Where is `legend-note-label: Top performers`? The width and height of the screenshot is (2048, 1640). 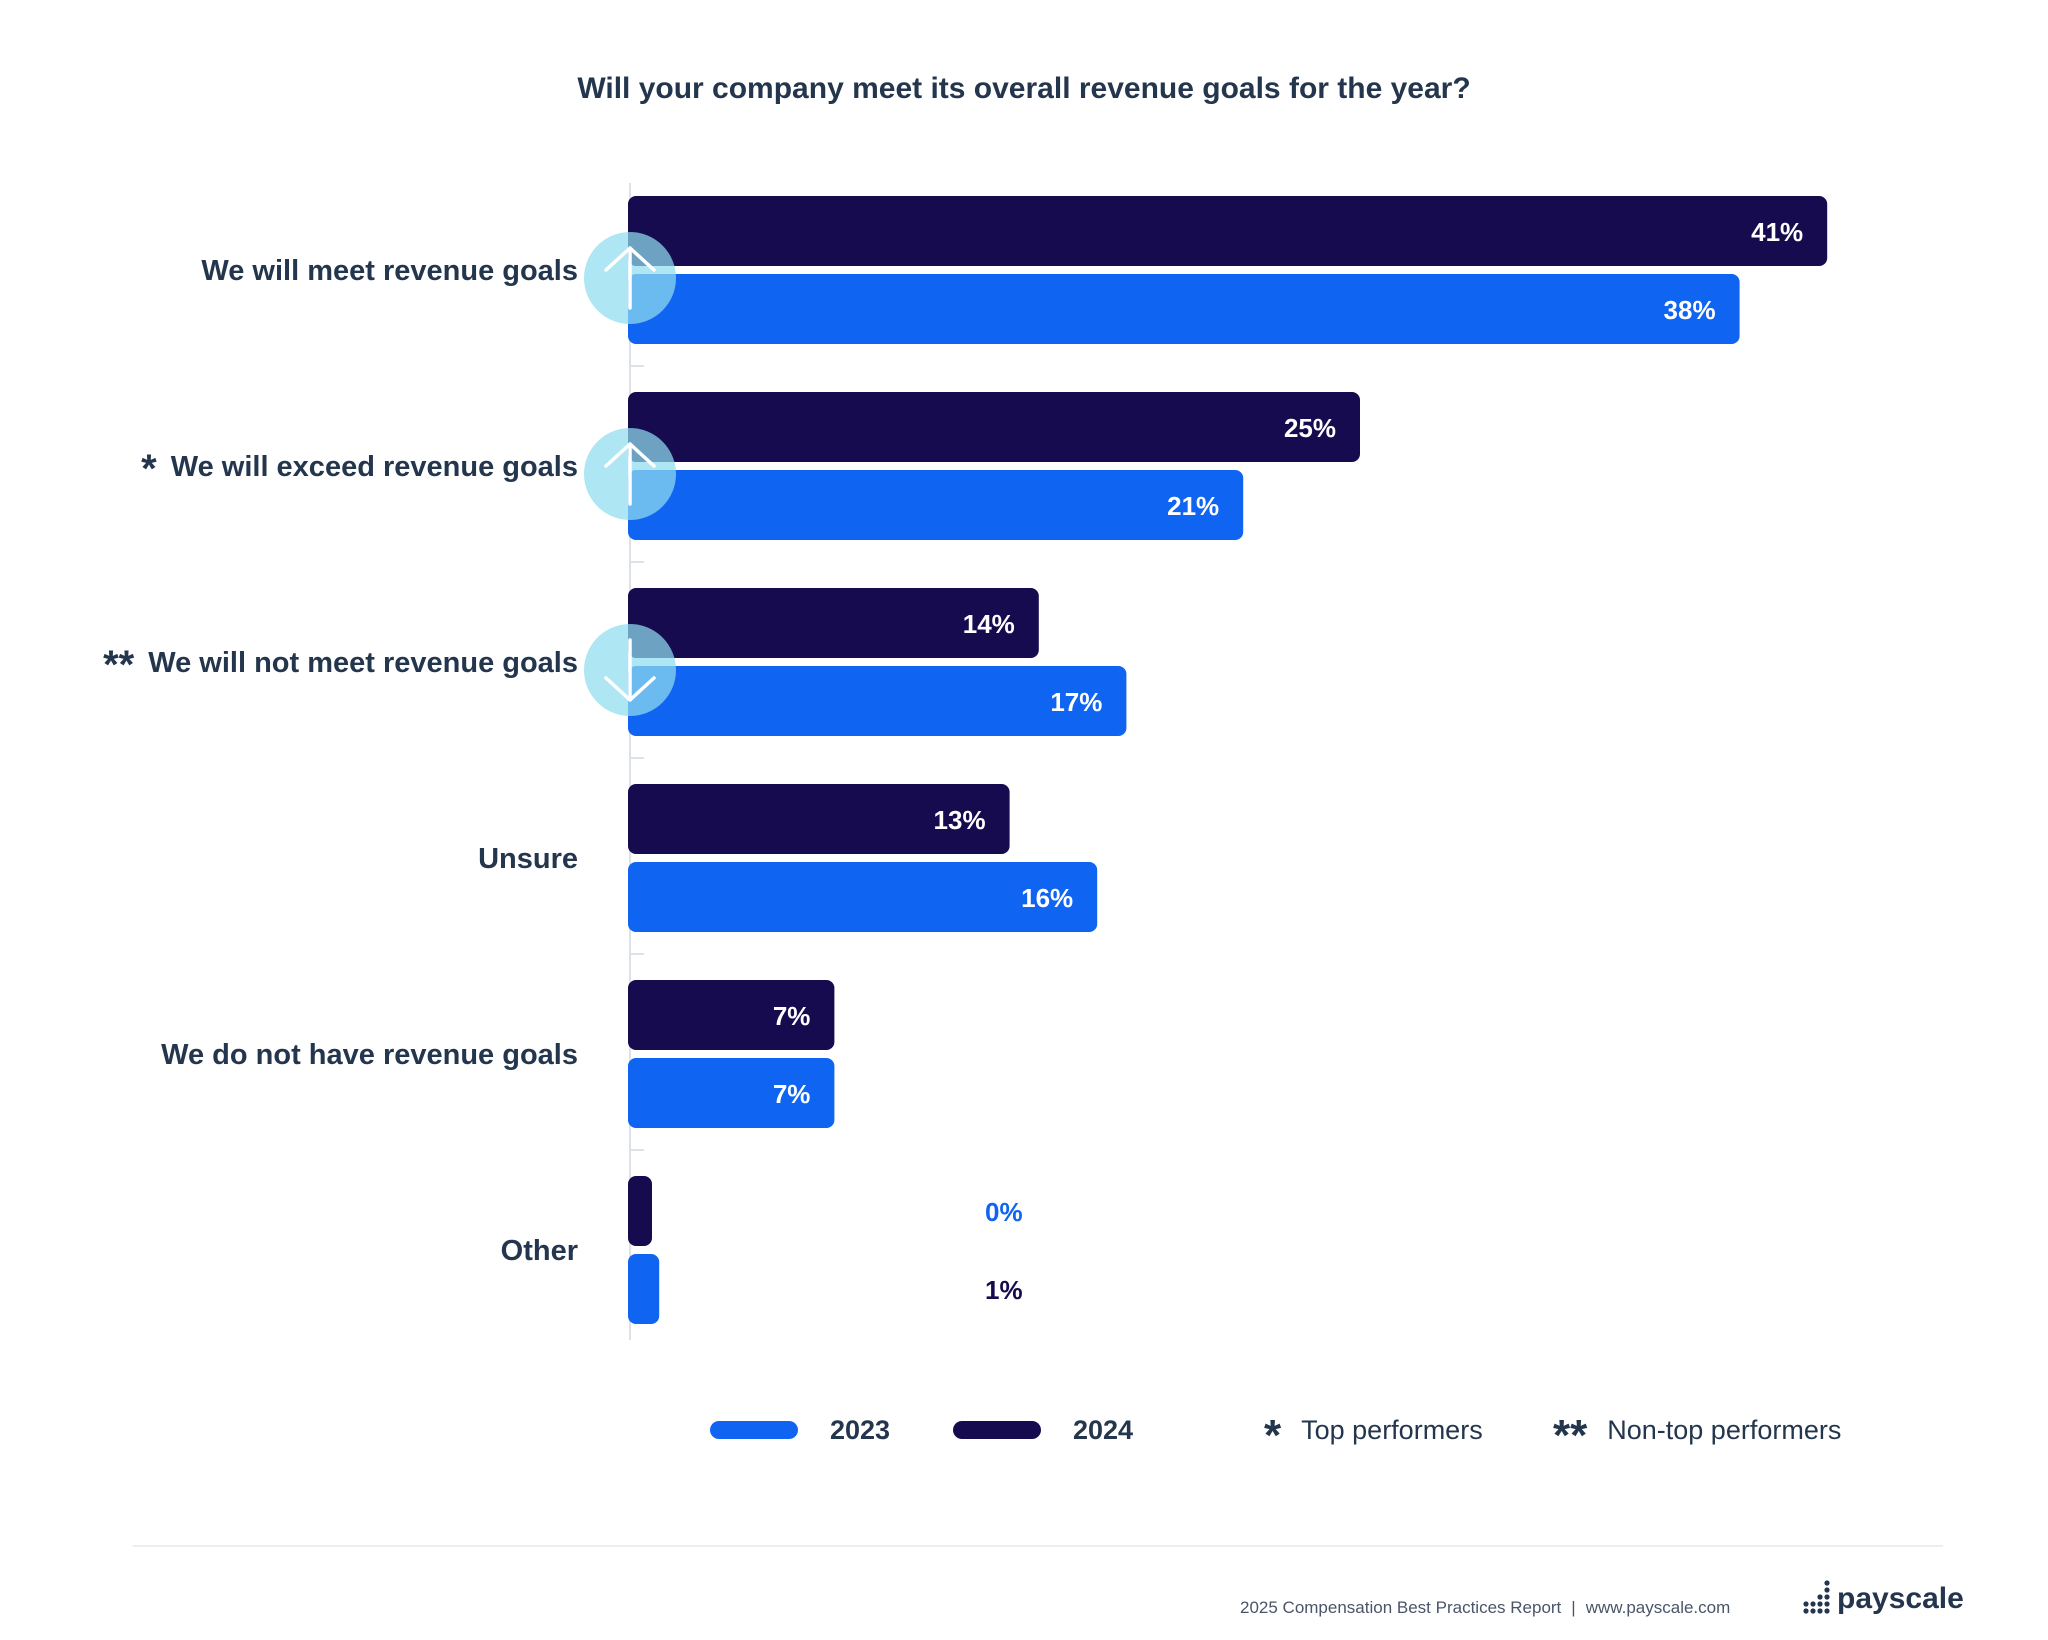 legend-note-label: Top performers is located at coordinates (1392, 1429).